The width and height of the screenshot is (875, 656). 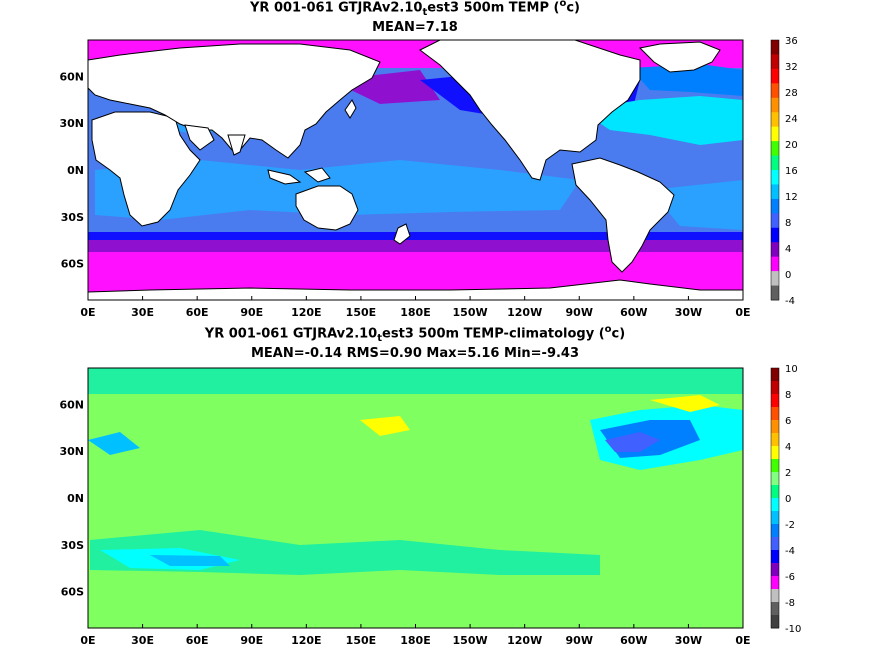 I want to click on colorbar-label: -8, so click(x=790, y=603).